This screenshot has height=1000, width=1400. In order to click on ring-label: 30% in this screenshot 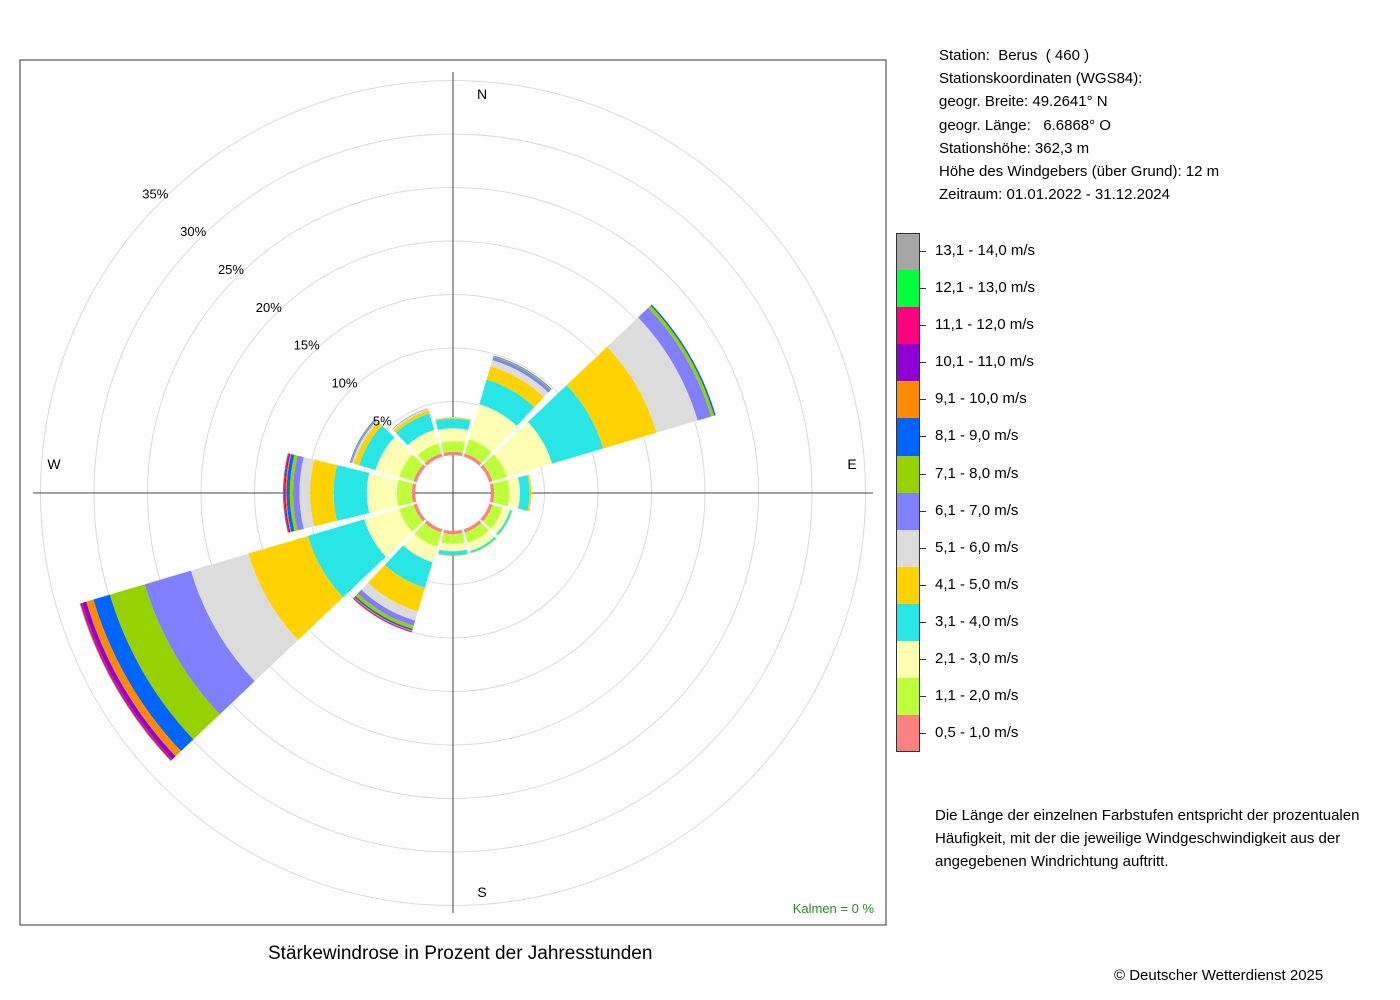, I will do `click(193, 231)`.